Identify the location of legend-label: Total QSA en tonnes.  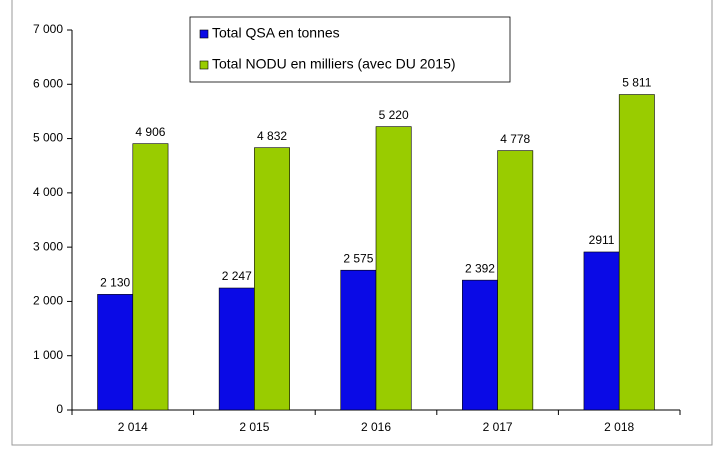
(276, 33).